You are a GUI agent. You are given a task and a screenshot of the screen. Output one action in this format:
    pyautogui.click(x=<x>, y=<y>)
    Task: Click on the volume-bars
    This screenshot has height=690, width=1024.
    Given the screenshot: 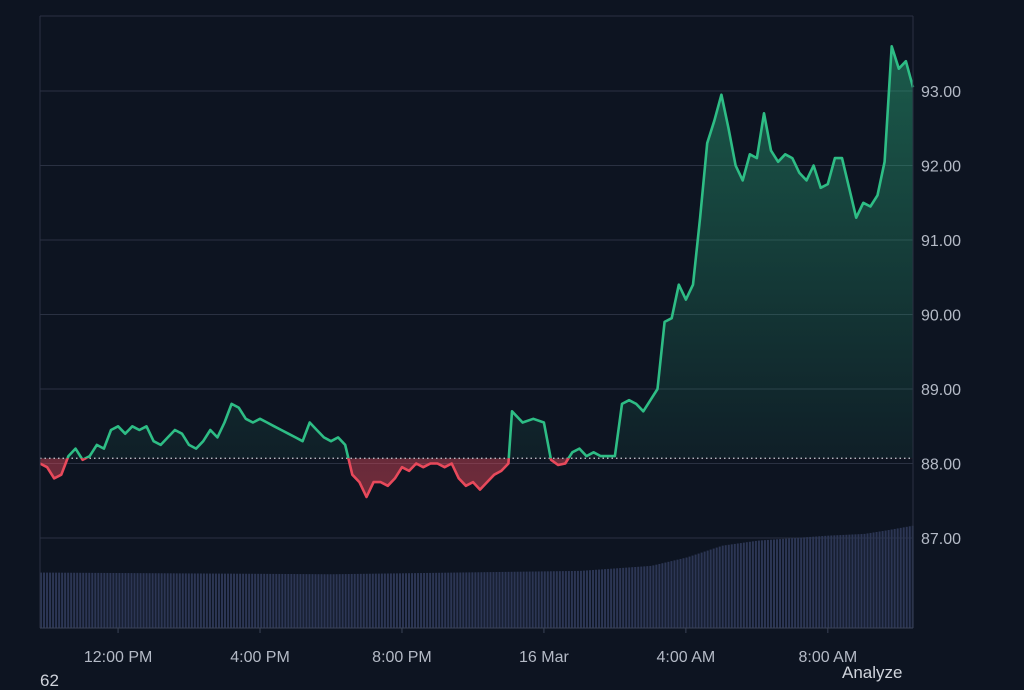 What is the action you would take?
    pyautogui.click(x=477, y=576)
    